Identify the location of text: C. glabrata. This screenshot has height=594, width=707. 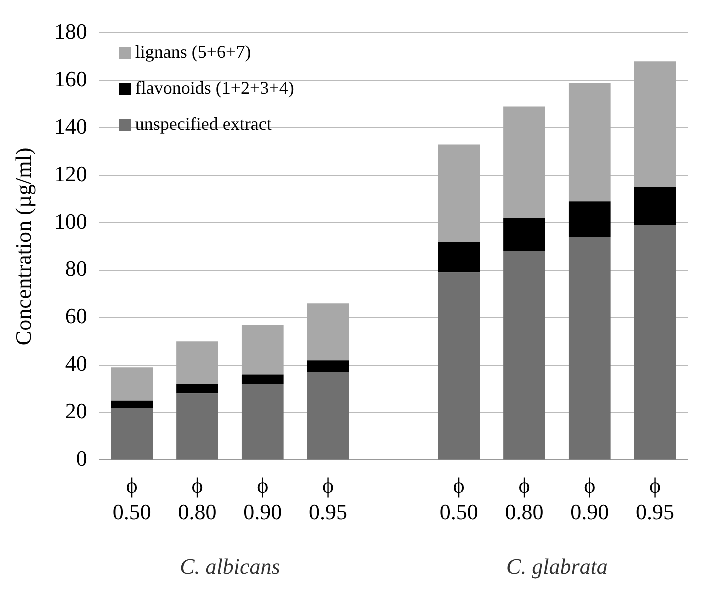
(557, 566).